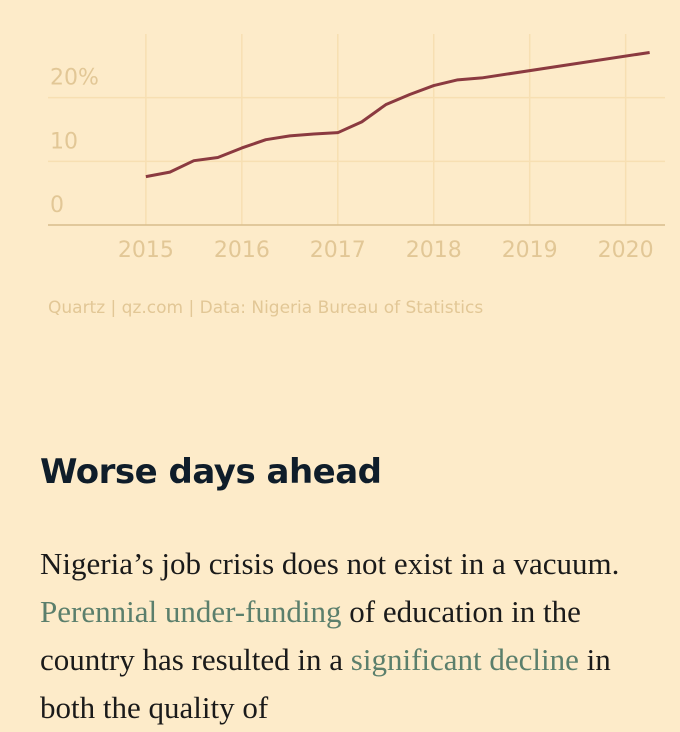 The width and height of the screenshot is (680, 732). What do you see at coordinates (146, 250) in the screenshot?
I see `x-tick-label: 2015` at bounding box center [146, 250].